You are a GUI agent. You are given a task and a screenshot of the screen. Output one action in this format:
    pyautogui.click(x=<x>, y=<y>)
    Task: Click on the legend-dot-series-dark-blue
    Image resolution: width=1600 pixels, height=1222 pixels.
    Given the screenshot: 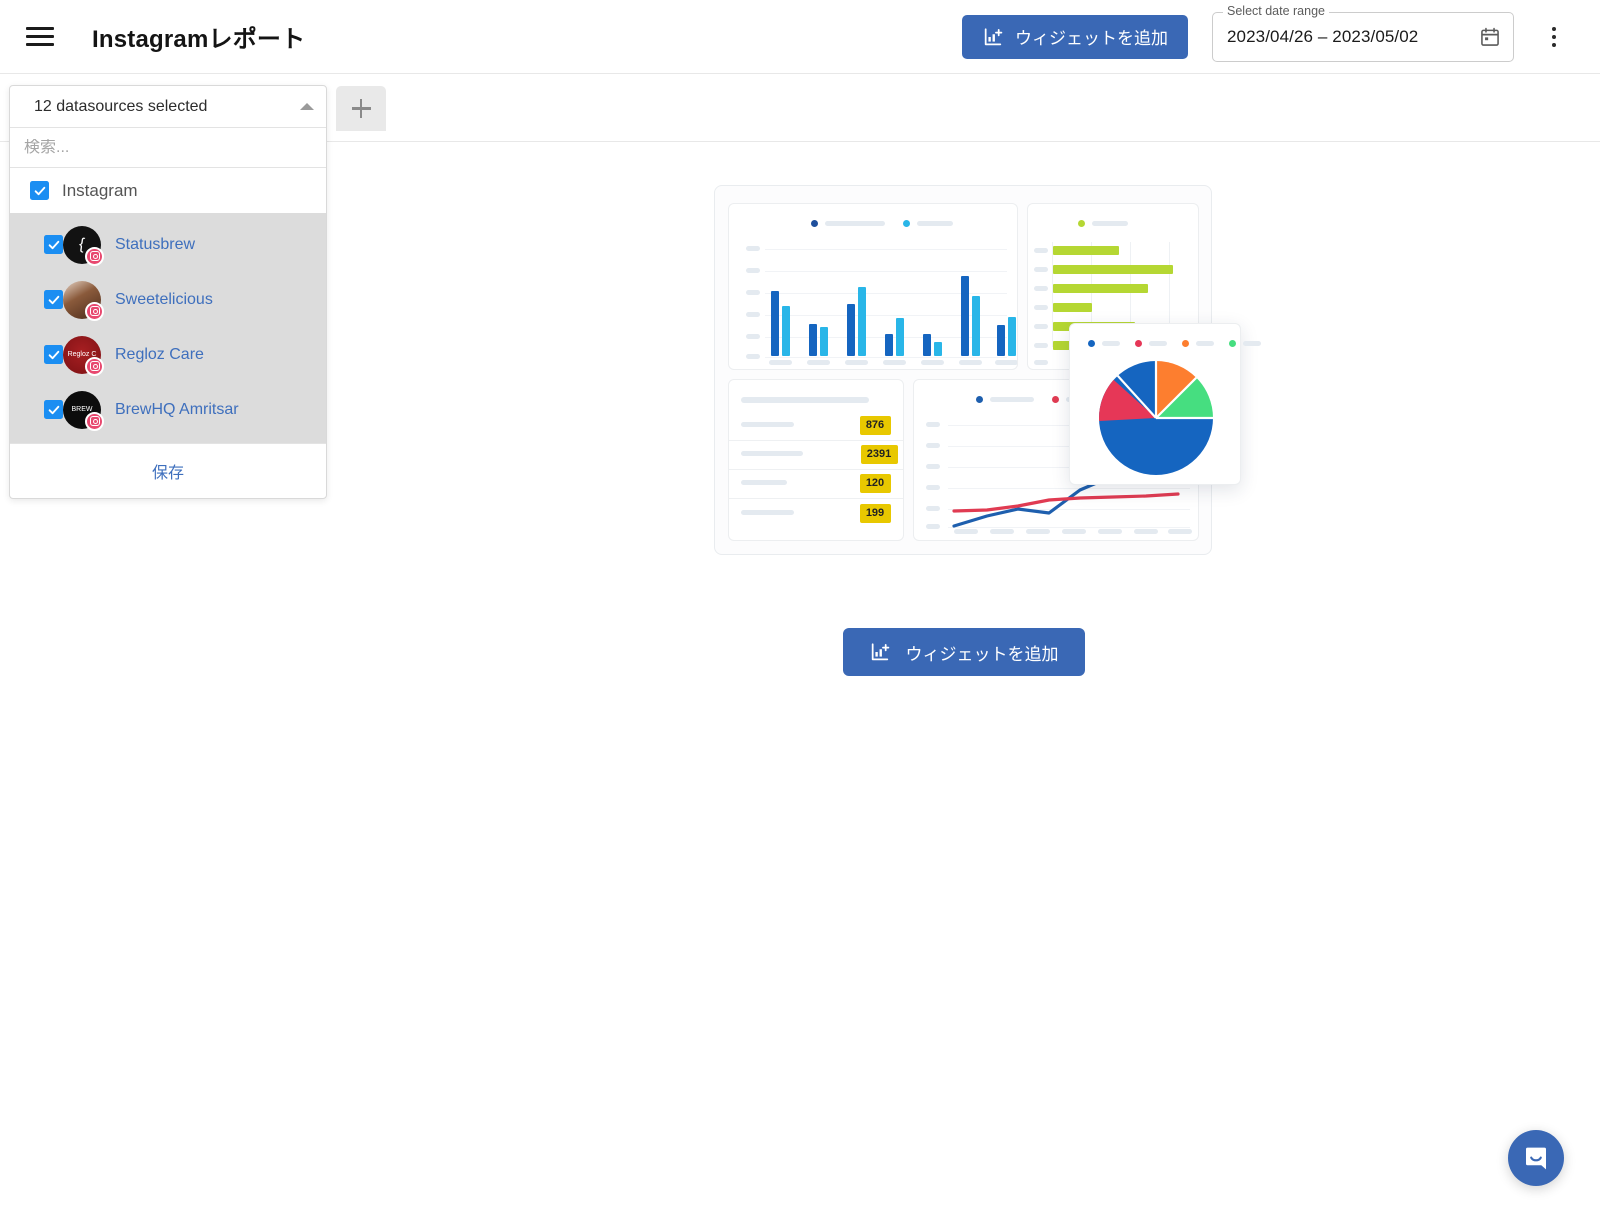 What is the action you would take?
    pyautogui.click(x=814, y=223)
    